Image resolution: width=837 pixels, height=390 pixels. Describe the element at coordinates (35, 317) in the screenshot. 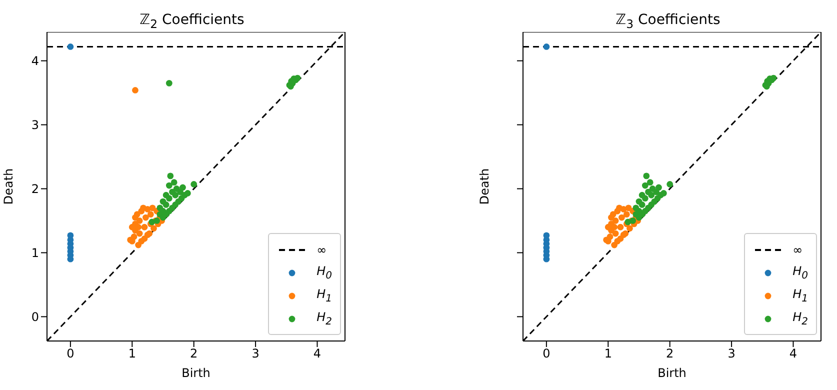

I see `y-tick-label: 0` at that location.